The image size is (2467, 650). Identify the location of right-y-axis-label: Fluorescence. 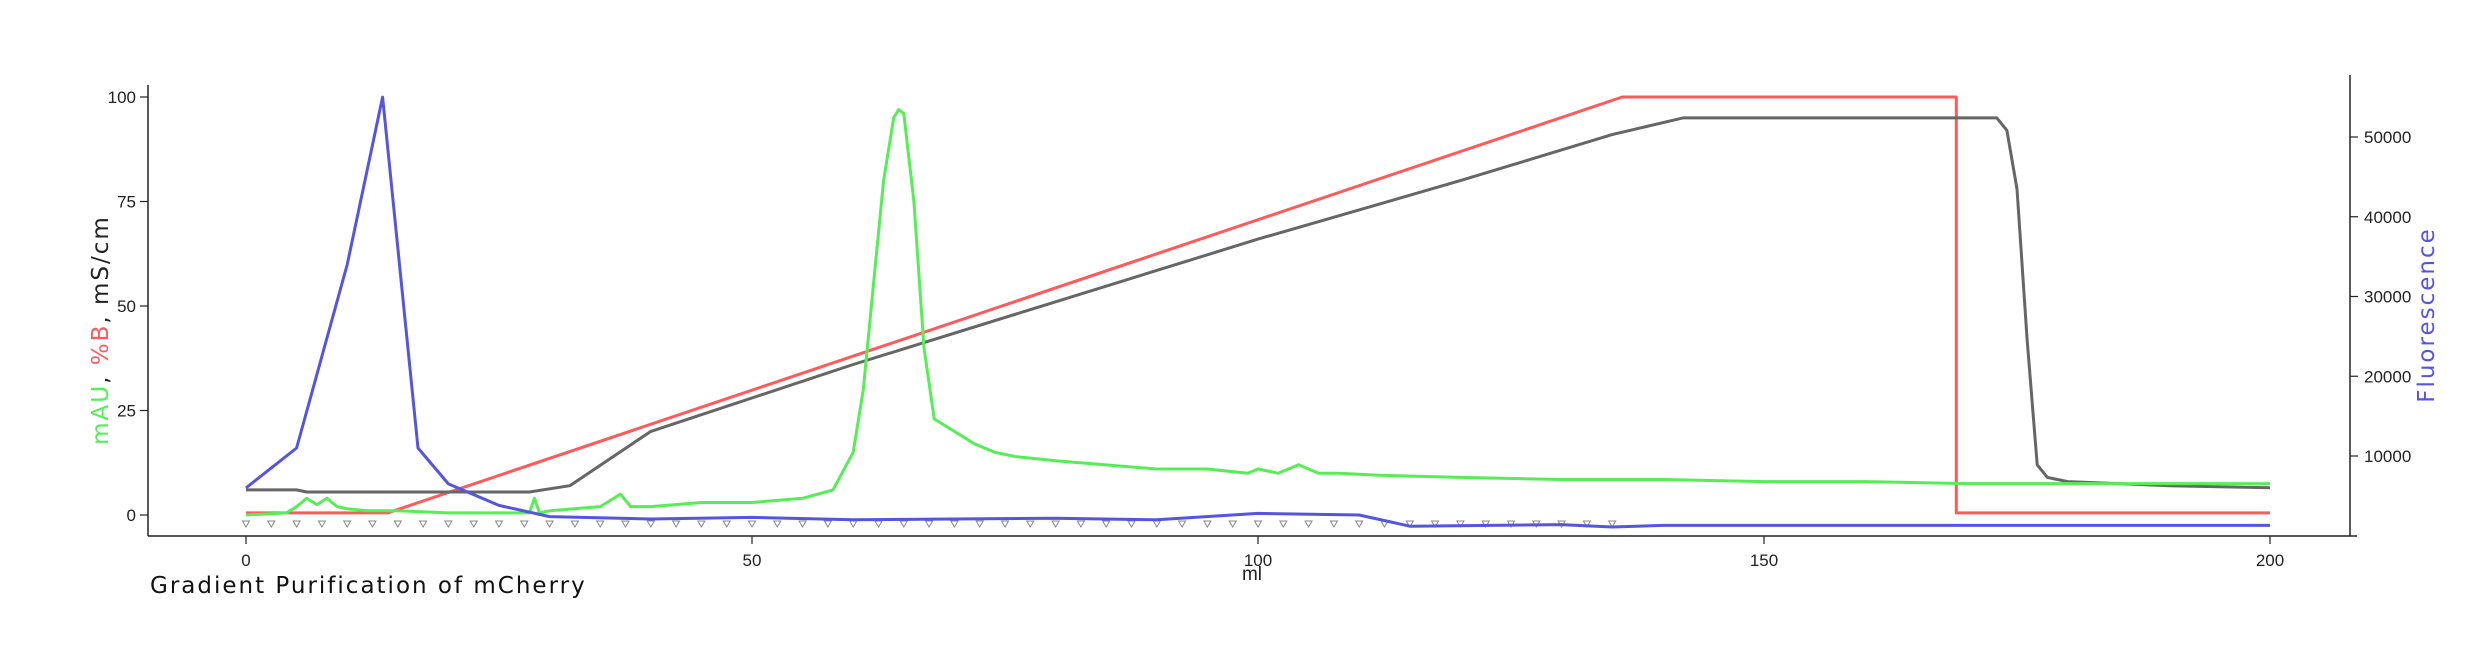
(2427, 315).